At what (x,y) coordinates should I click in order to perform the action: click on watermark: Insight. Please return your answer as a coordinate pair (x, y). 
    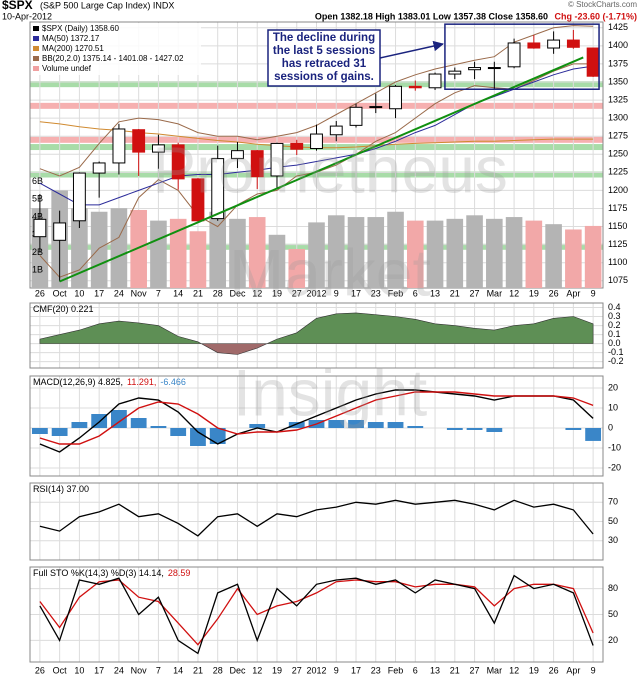
    Looking at the image, I should click on (330, 392).